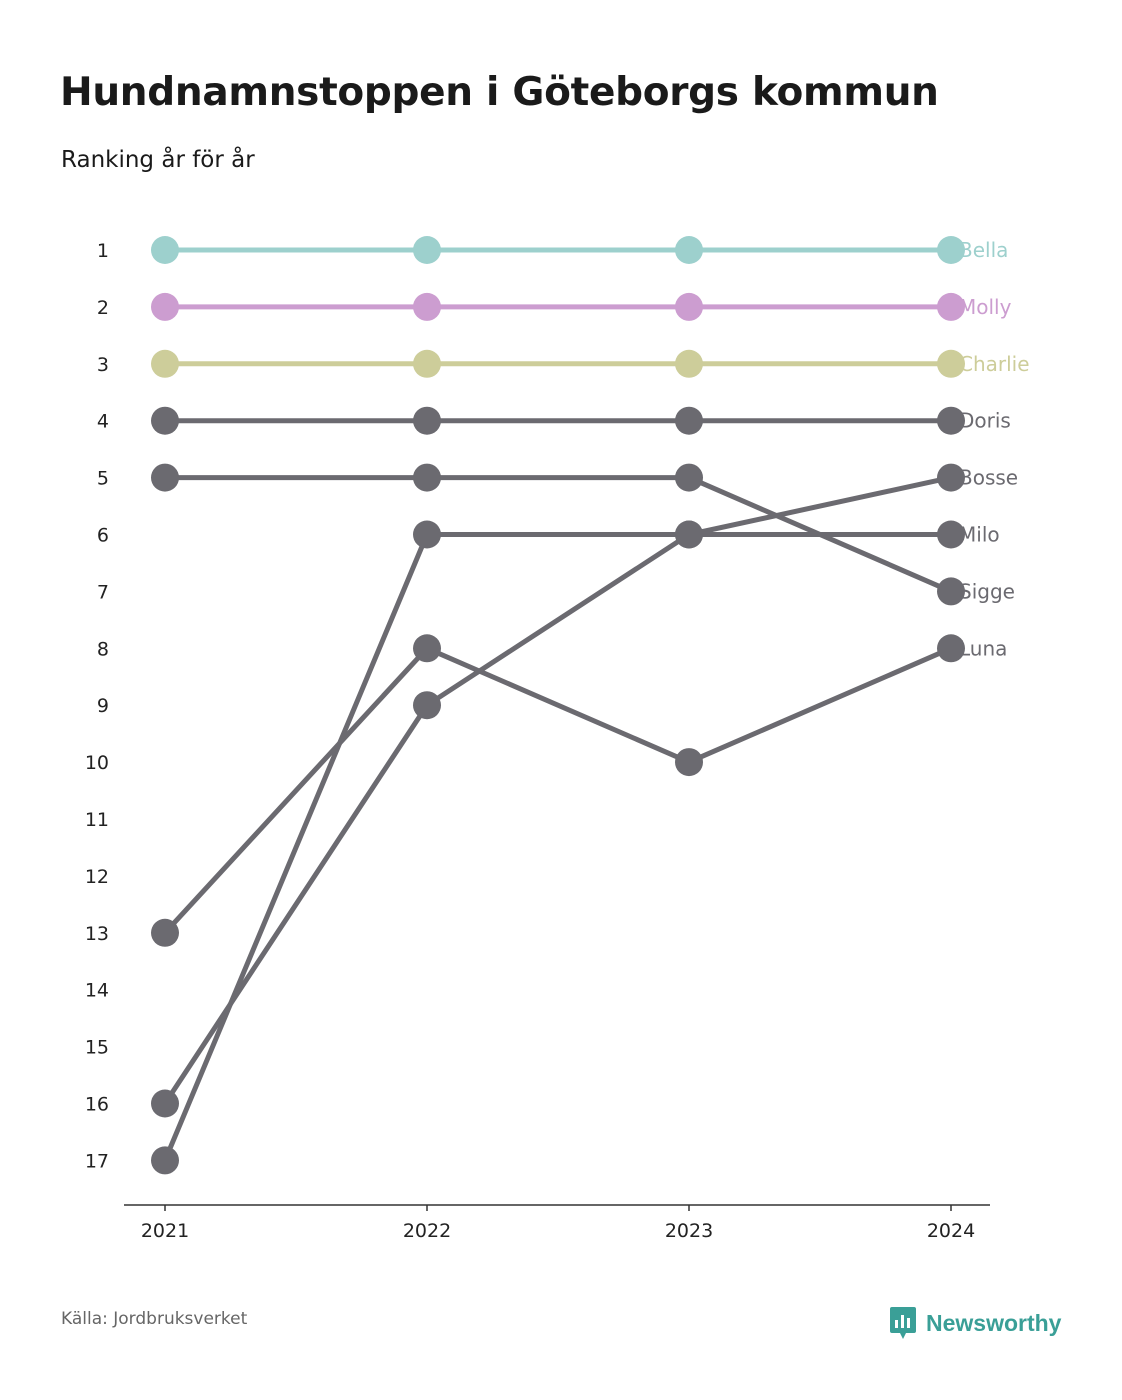 Image resolution: width=1122 pixels, height=1400 pixels. What do you see at coordinates (97, 1048) in the screenshot?
I see `y-tick-label: 15` at bounding box center [97, 1048].